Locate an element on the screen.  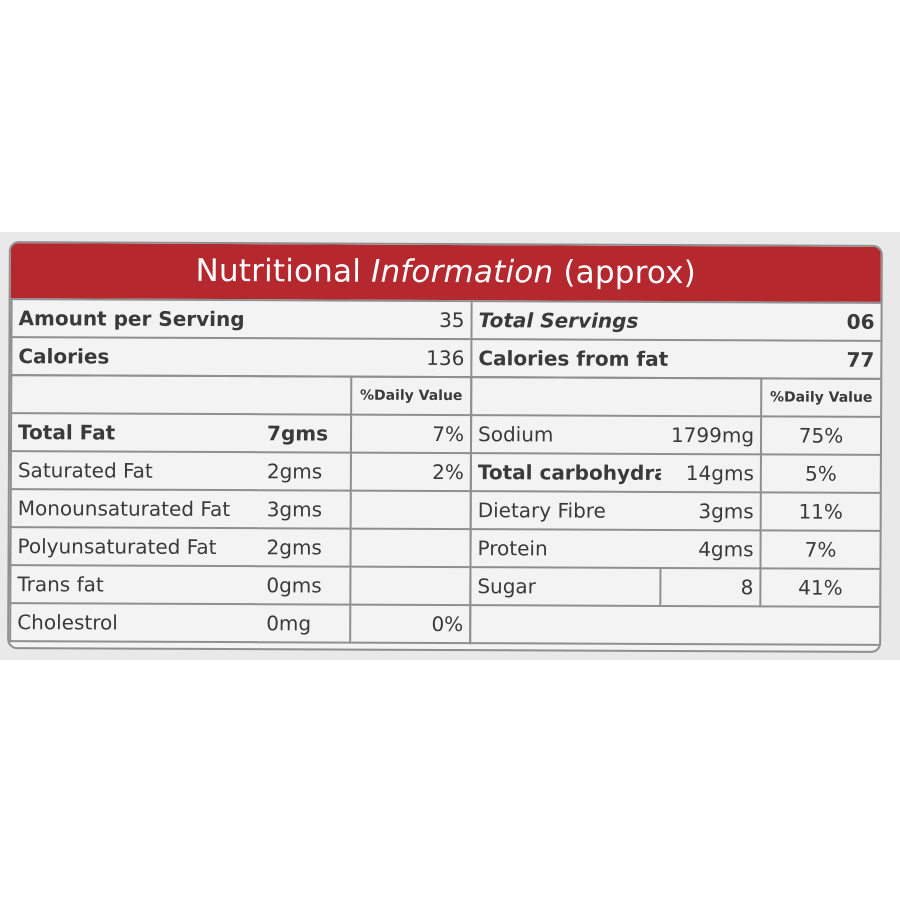
right-header-row: %Daily Value is located at coordinates (676, 397).